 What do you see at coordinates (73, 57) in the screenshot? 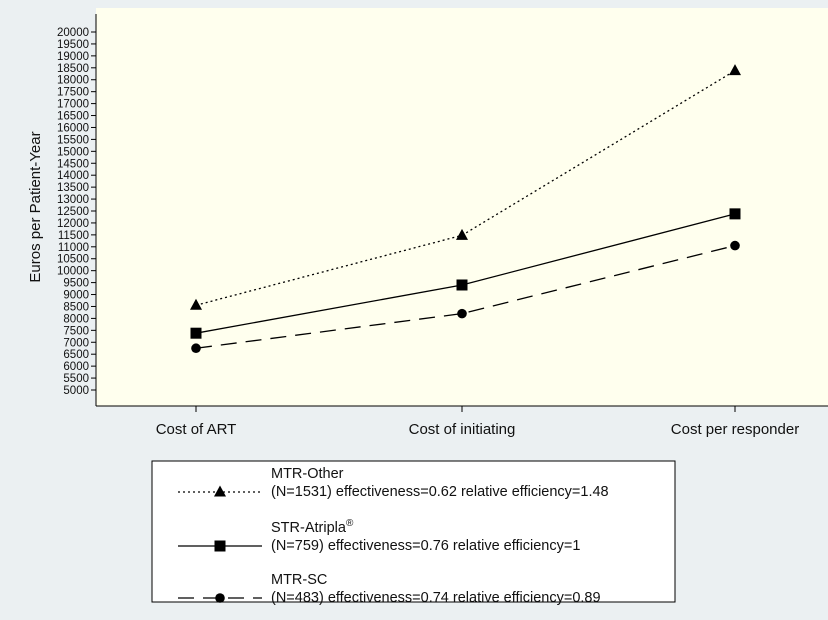
I see `y-tick-label: 19000` at bounding box center [73, 57].